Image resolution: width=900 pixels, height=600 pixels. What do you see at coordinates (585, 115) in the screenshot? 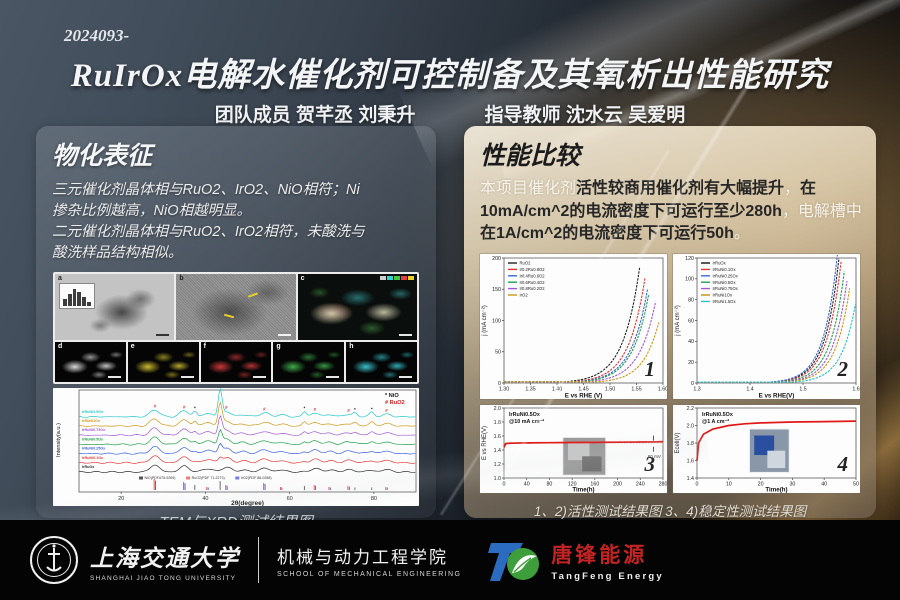
I see `advisors: 指导教师 沈水云 吴爱明` at bounding box center [585, 115].